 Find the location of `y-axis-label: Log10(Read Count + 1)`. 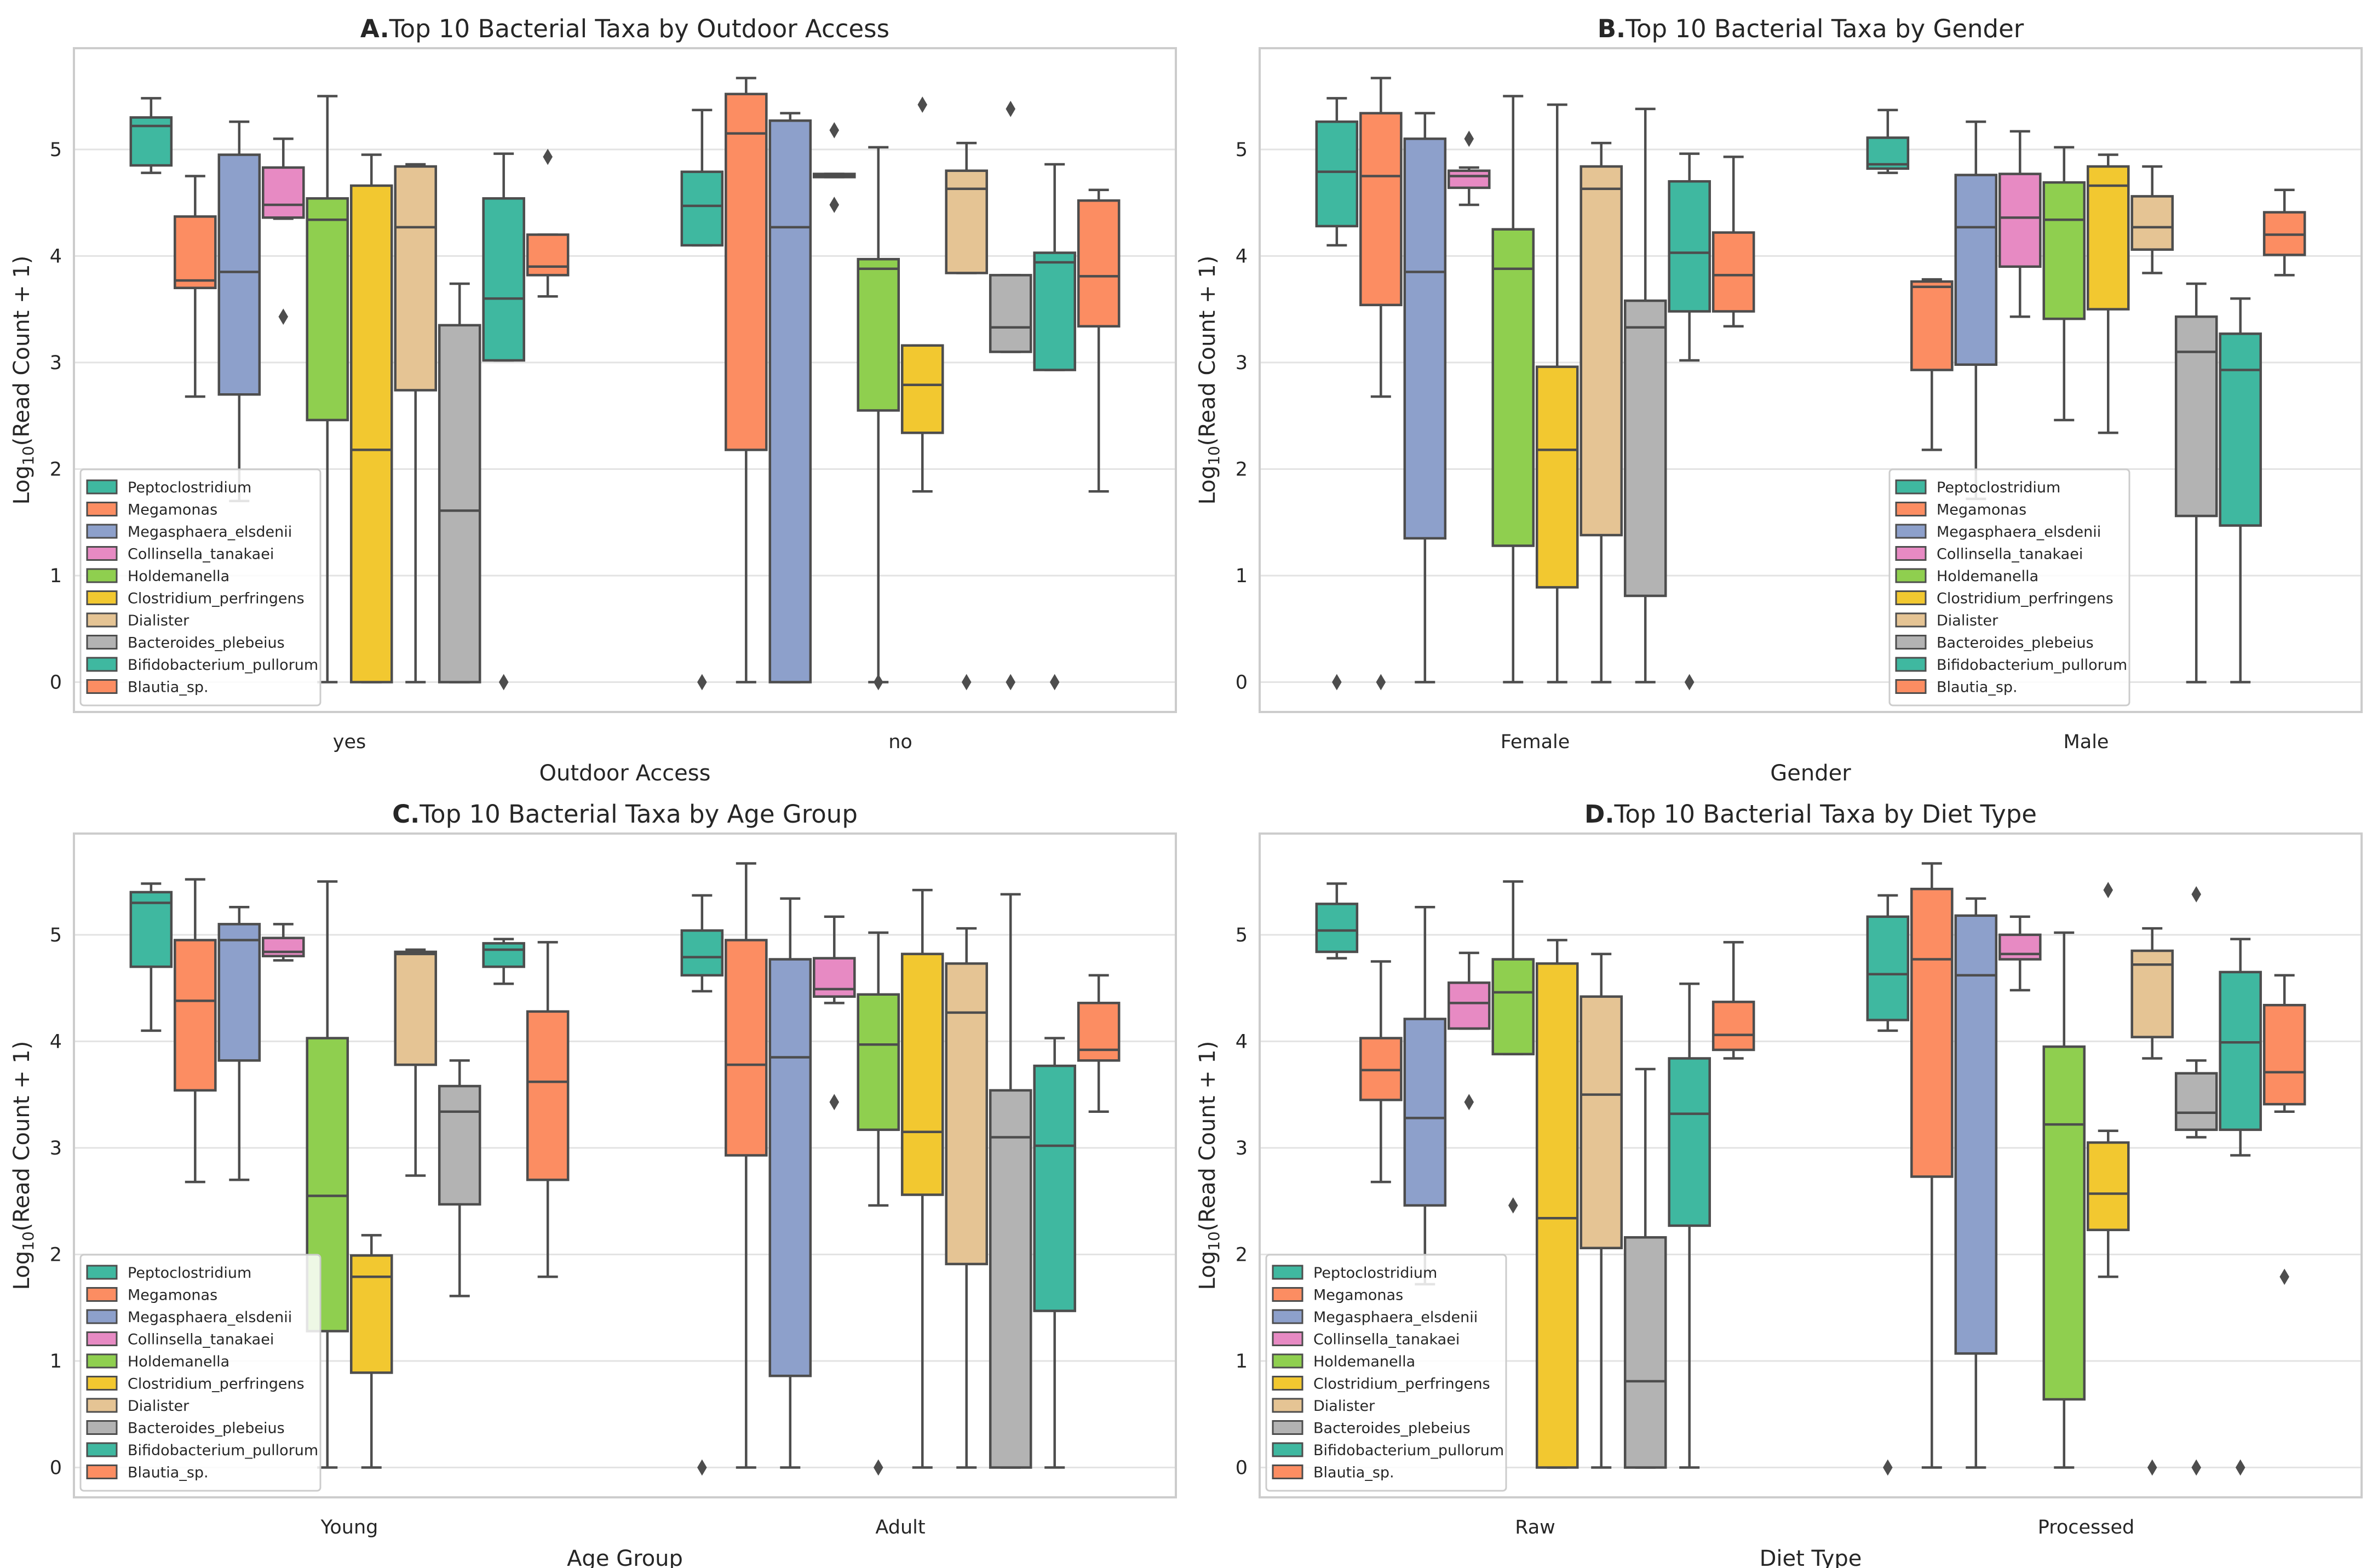

y-axis-label: Log10(Read Count + 1) is located at coordinates (1209, 380).